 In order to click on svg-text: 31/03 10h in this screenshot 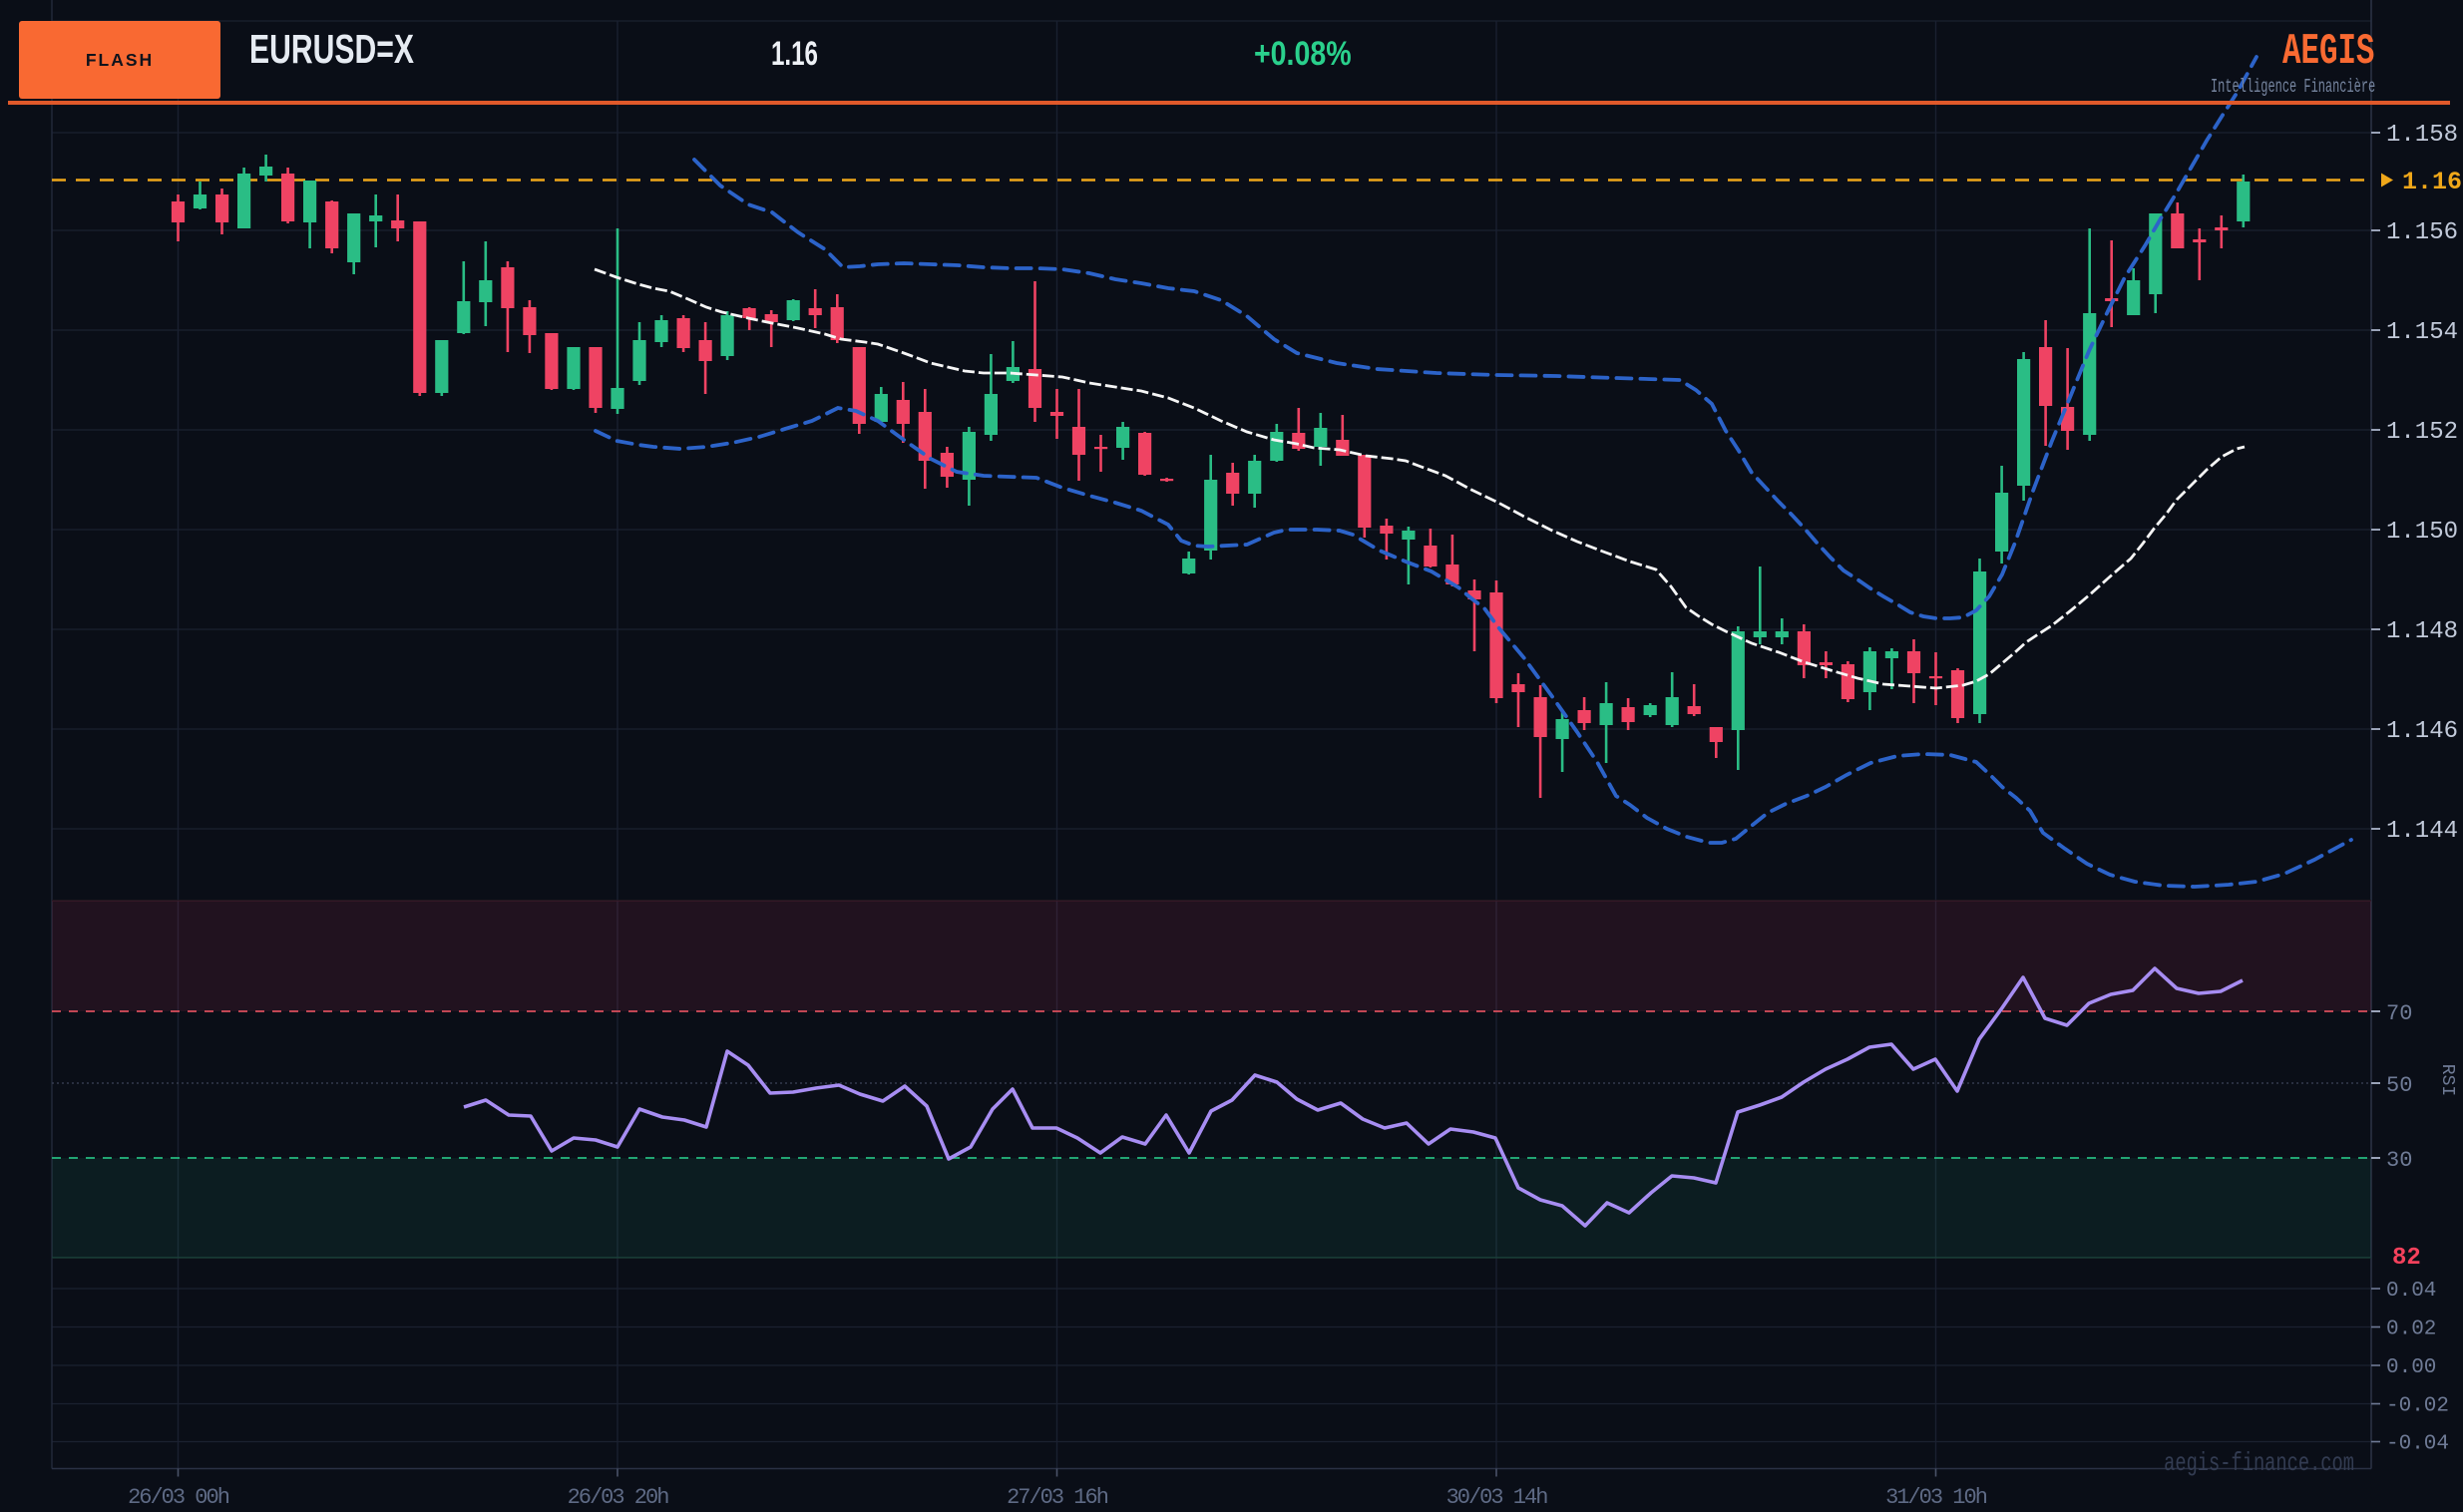, I will do `click(1936, 1497)`.